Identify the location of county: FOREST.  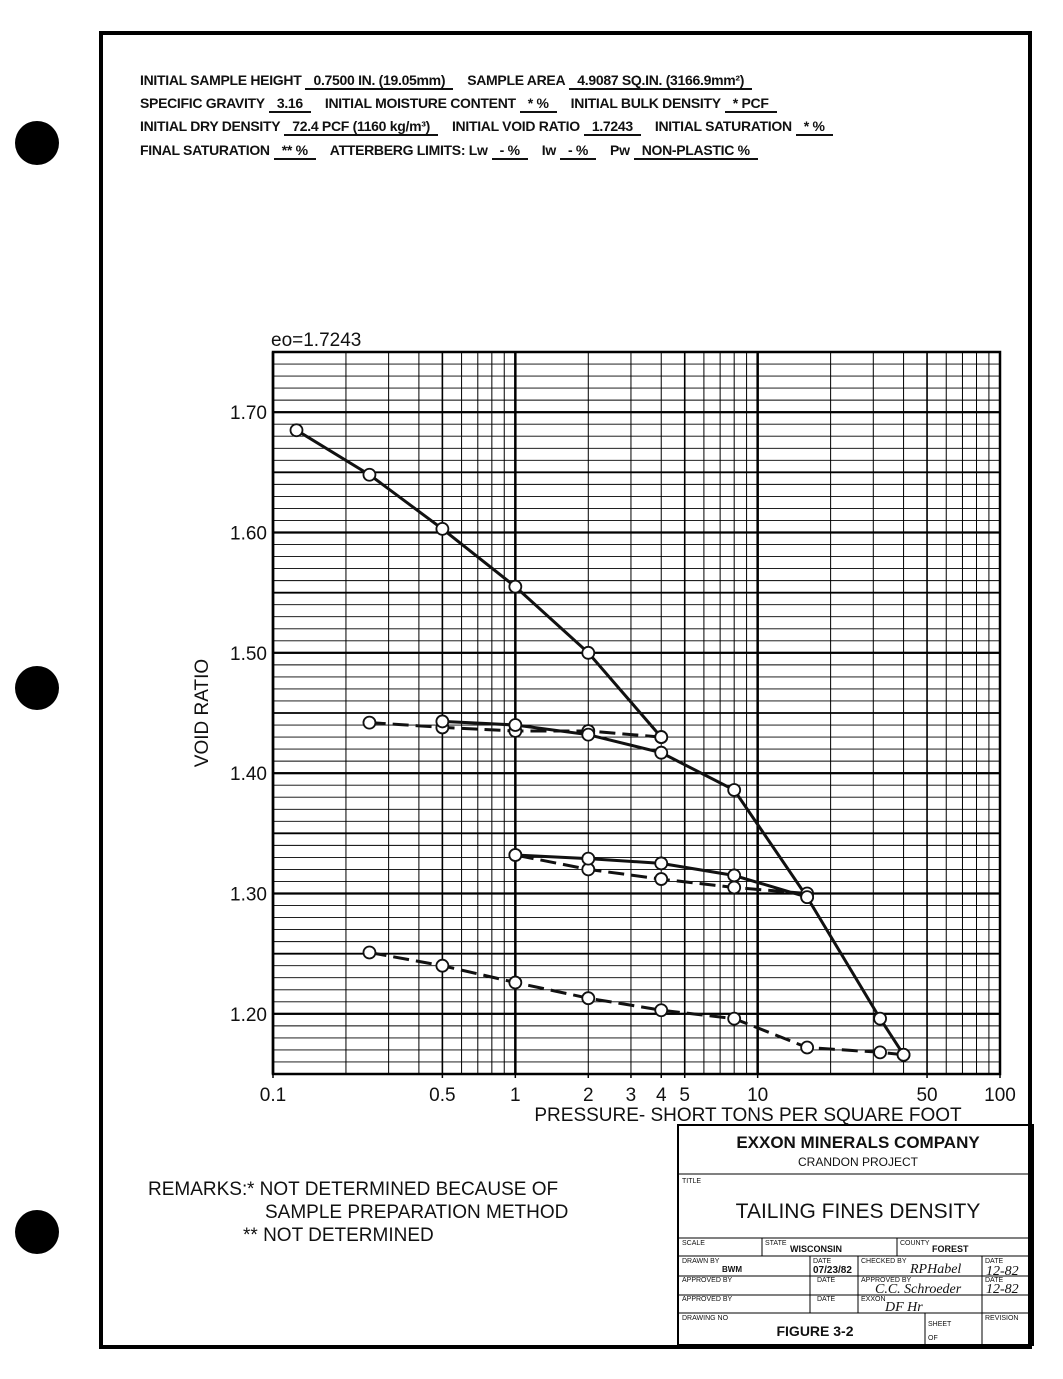
(950, 1249).